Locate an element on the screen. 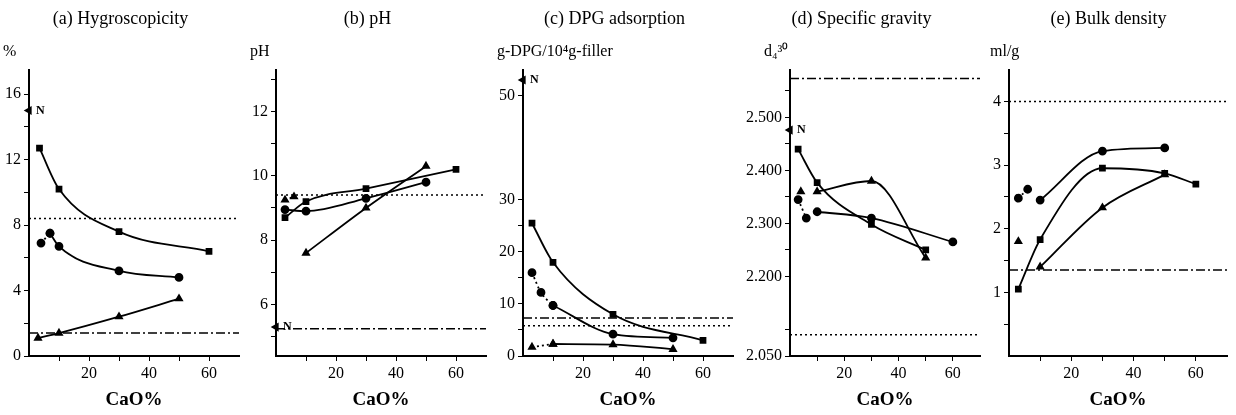  y-tick-label: 6 is located at coordinates (264, 303).